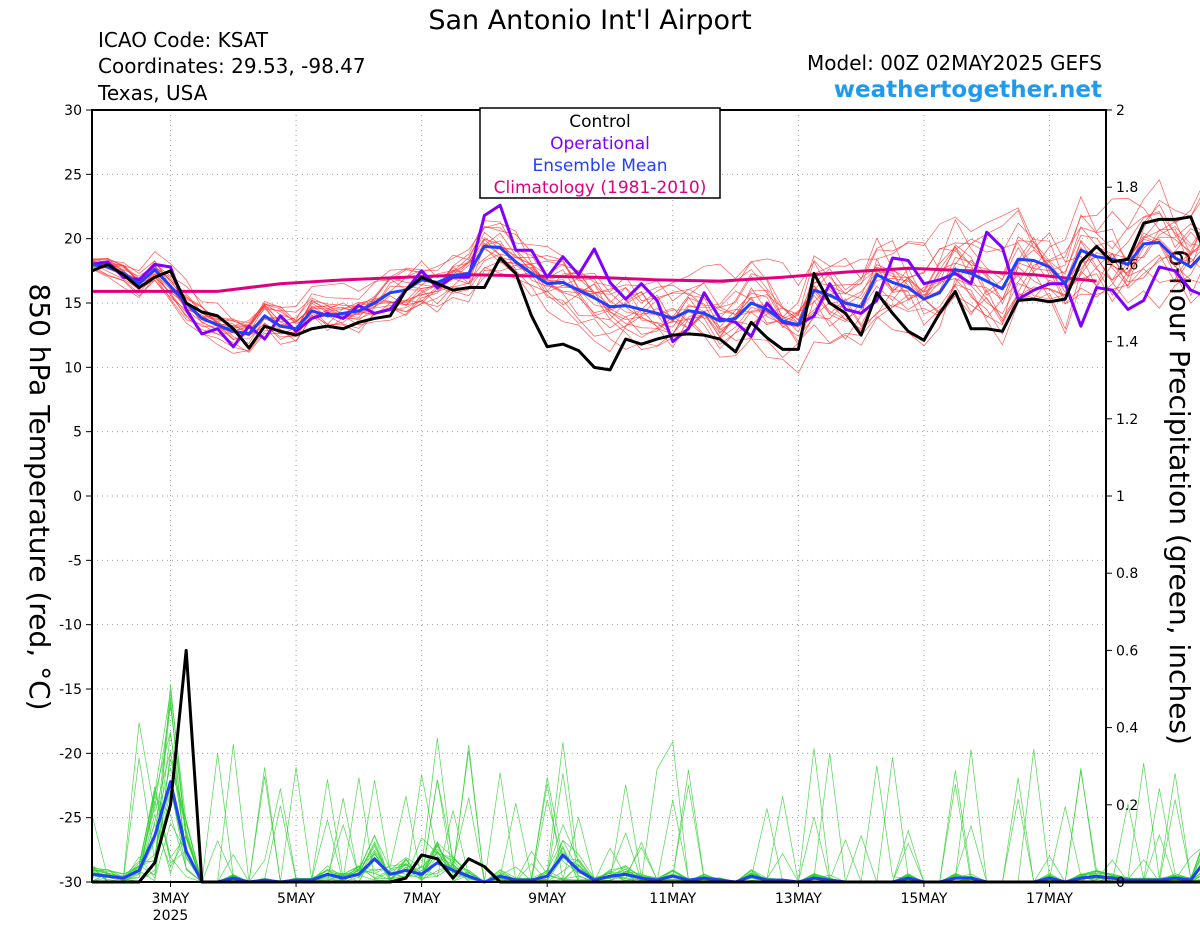 This screenshot has width=1200, height=927. Describe the element at coordinates (73, 240) in the screenshot. I see `y-left-tick-label: 20` at that location.